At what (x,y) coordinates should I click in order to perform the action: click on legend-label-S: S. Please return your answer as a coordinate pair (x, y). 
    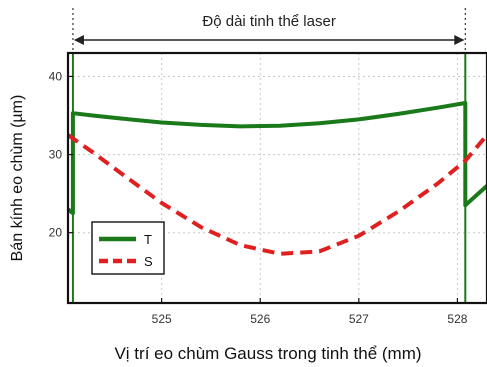
    Looking at the image, I should click on (148, 261).